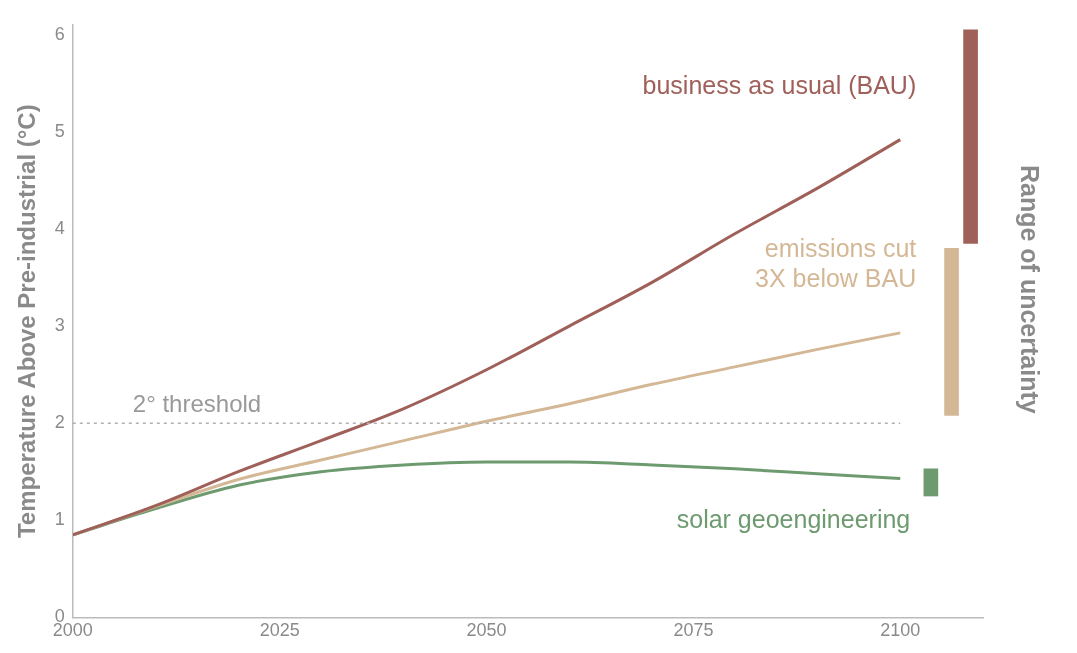  I want to click on text: Range of uncertainty, so click(1030, 289).